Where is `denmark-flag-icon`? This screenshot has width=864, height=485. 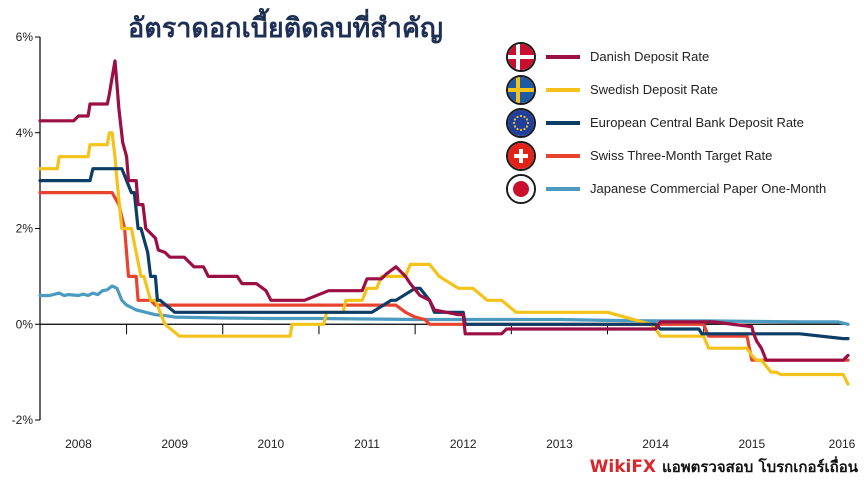
denmark-flag-icon is located at coordinates (521, 57).